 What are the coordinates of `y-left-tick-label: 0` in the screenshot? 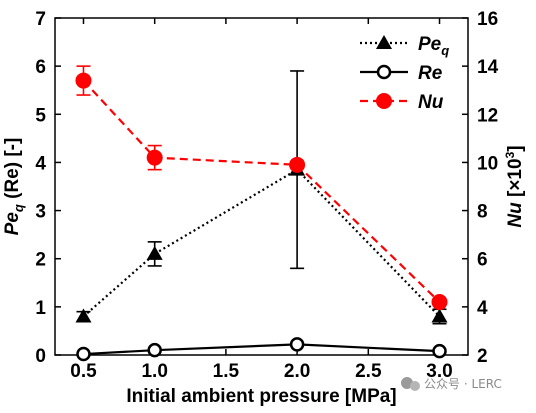 It's located at (40, 356).